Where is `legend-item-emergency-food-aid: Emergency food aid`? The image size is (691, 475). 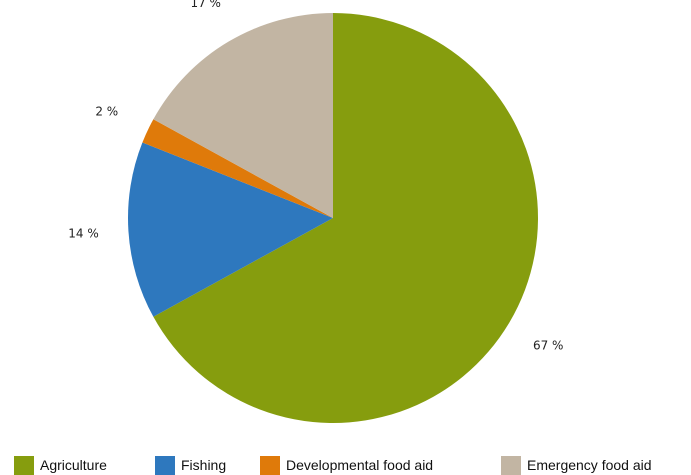
legend-item-emergency-food-aid: Emergency food aid is located at coordinates (576, 465).